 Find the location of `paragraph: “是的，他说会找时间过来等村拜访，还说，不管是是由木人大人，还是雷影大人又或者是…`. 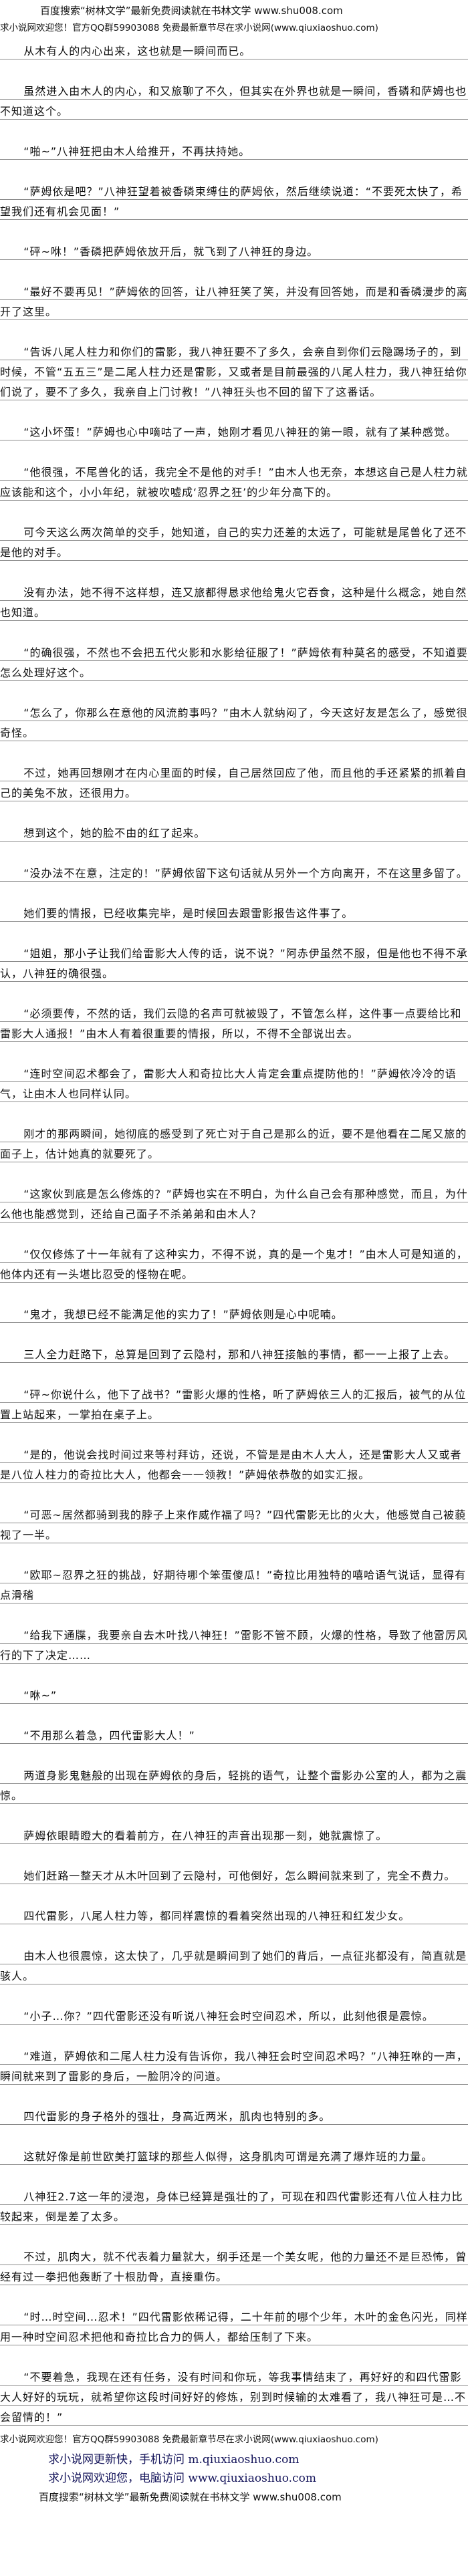

paragraph: “是的，他说会找时间过来等村拜访，还说，不管是是由木人大人，还是雷影大人又或者是… is located at coordinates (234, 1465).